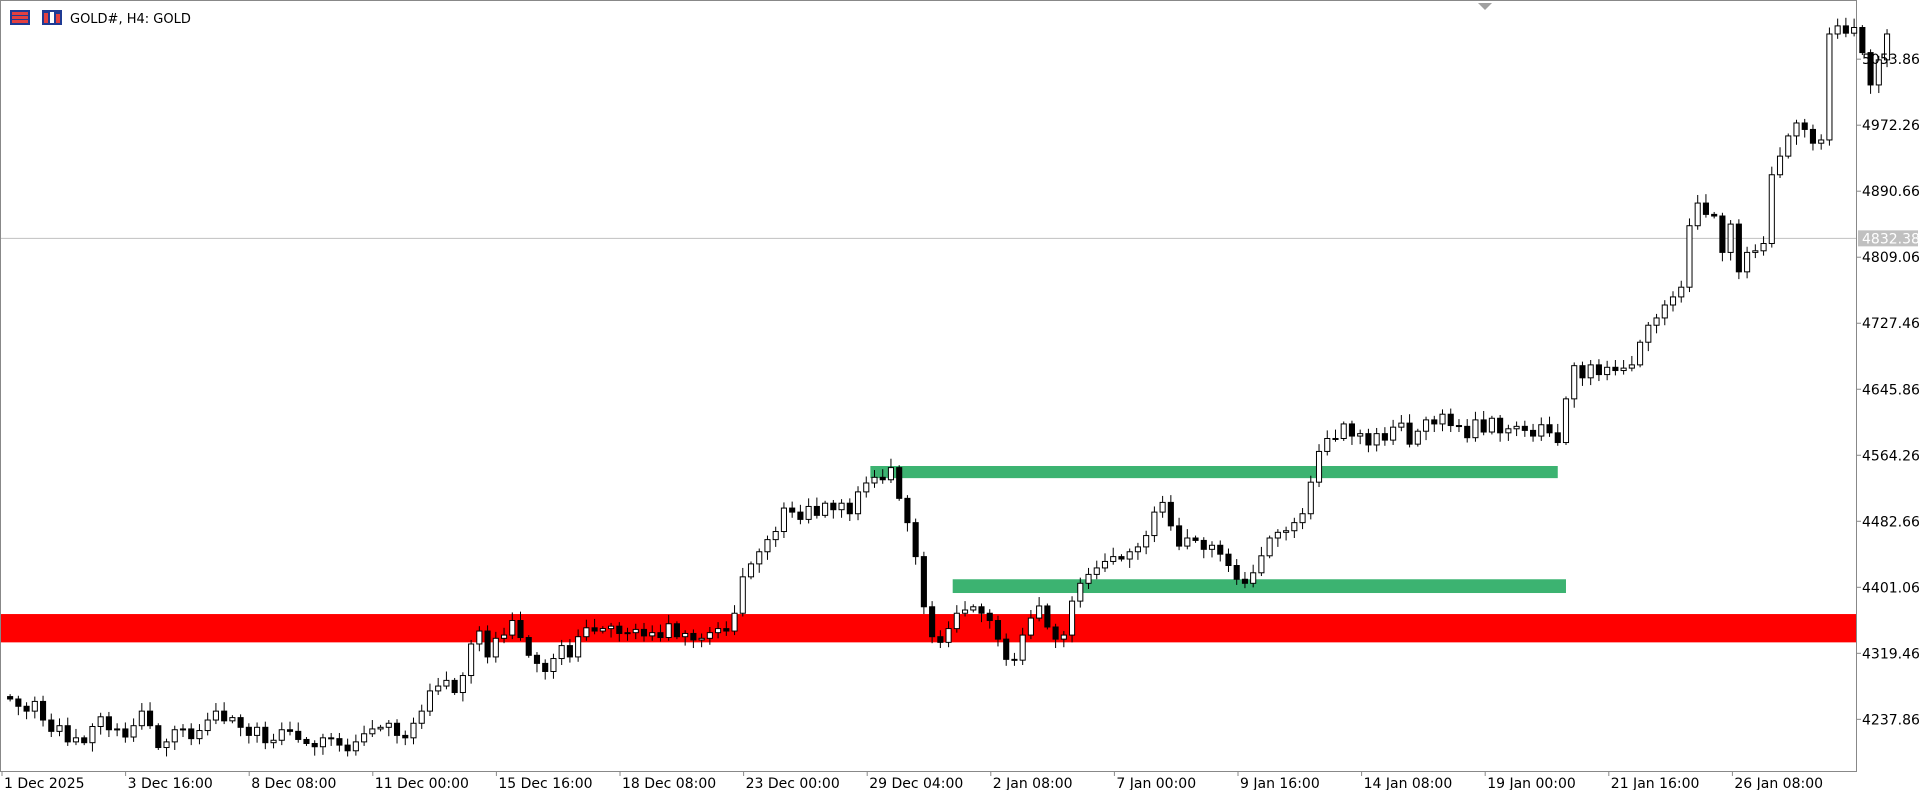 This screenshot has height=790, width=1920. I want to click on y-tick-label: 4237.86, so click(1891, 720).